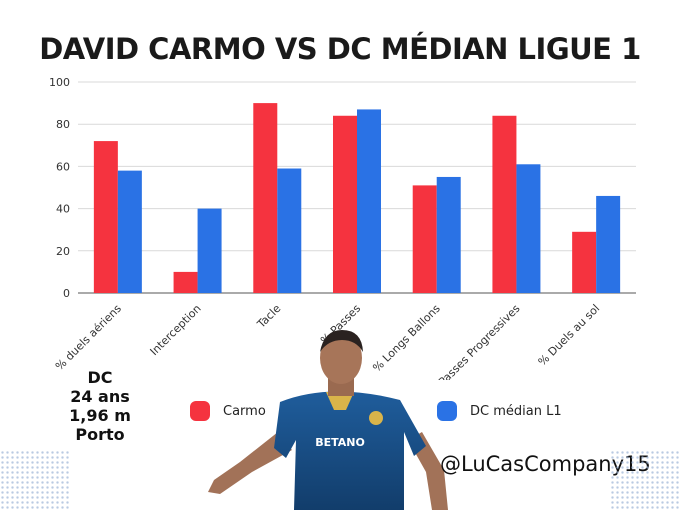 The image size is (680, 510). I want to click on player-height: 1,96 m, so click(100, 415).